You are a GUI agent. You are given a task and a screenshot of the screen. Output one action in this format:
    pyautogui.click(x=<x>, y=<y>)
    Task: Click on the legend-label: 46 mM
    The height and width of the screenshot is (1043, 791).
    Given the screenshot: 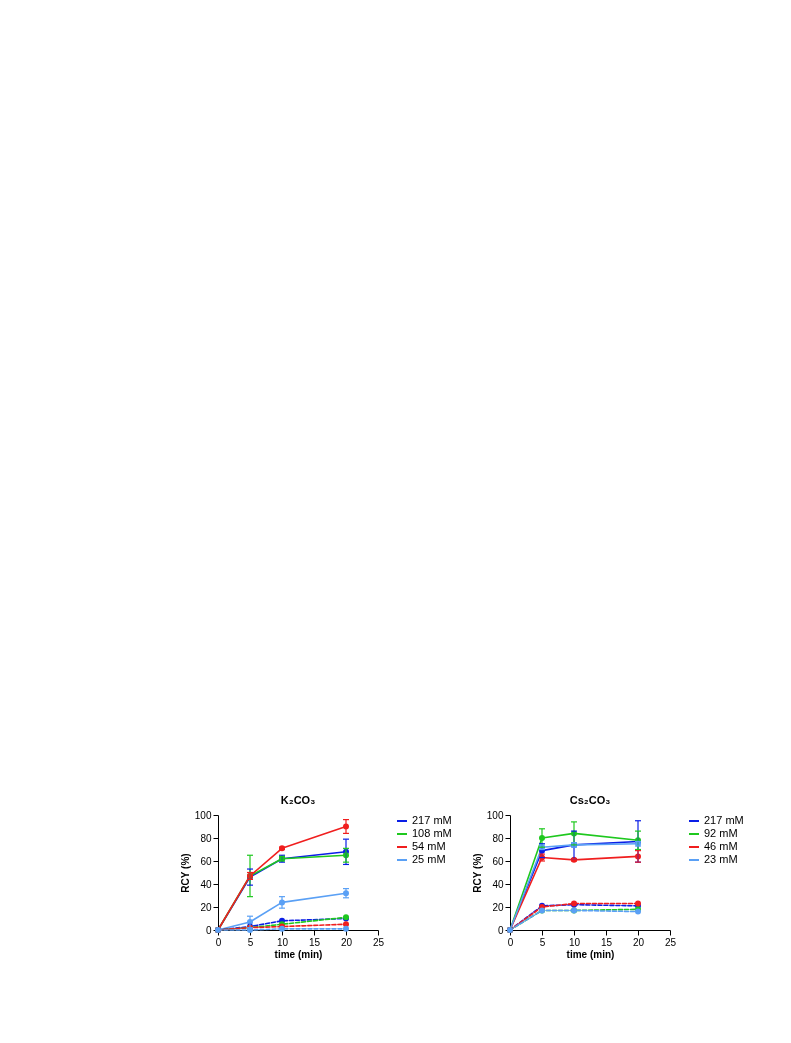 What is the action you would take?
    pyautogui.click(x=721, y=846)
    